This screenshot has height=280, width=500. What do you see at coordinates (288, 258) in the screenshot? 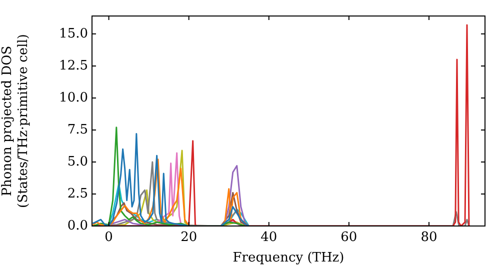
I see `x-axis-title: Frequency (THz)` at bounding box center [288, 258].